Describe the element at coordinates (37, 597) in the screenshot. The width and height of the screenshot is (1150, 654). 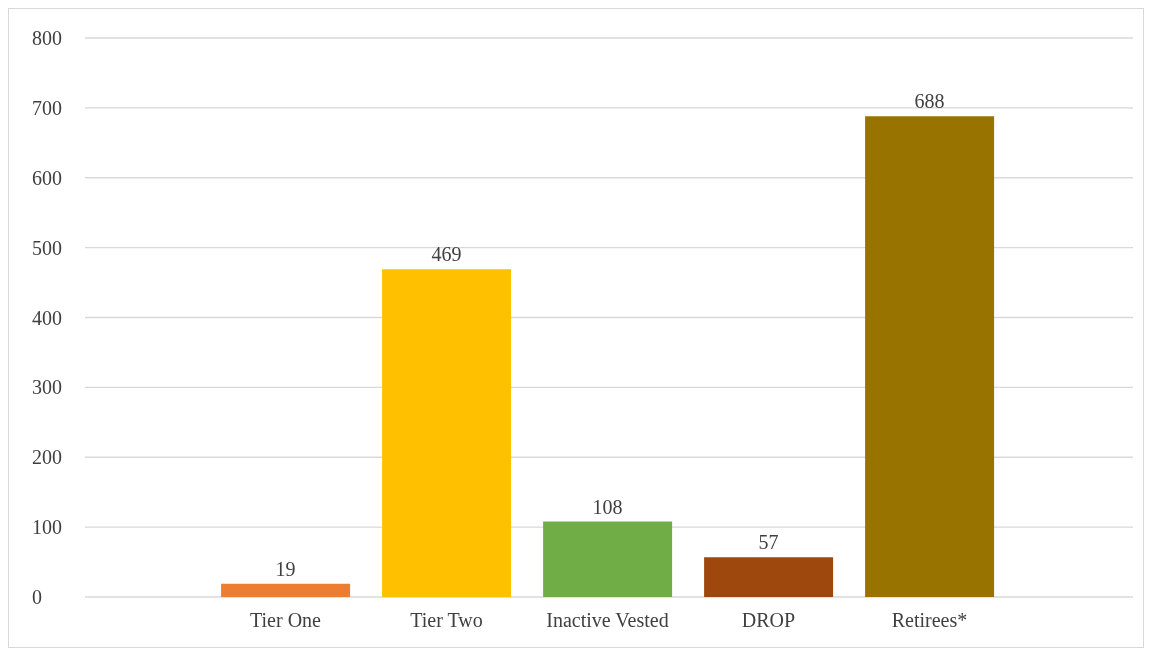
I see `y-tick-label: 0` at that location.